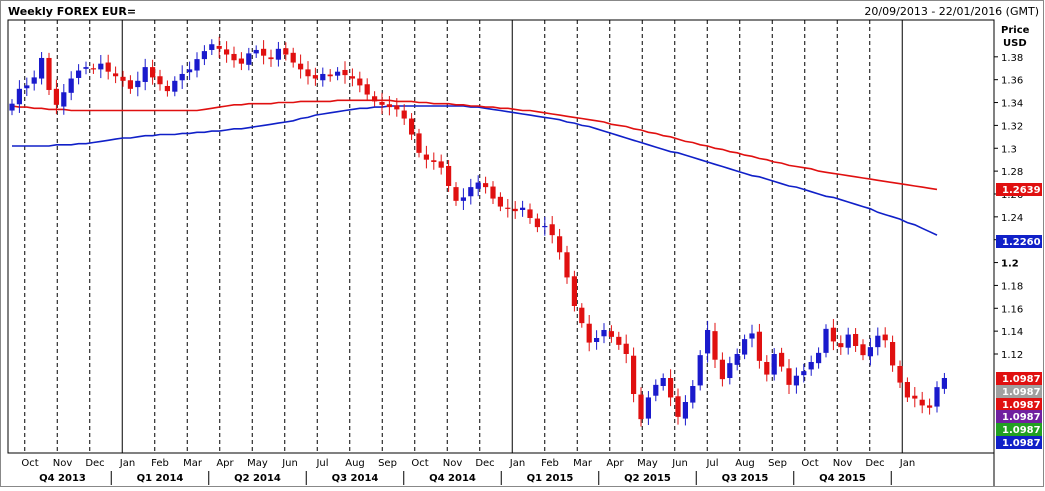  What do you see at coordinates (484, 463) in the screenshot?
I see `month-tick-label: Dec` at bounding box center [484, 463].